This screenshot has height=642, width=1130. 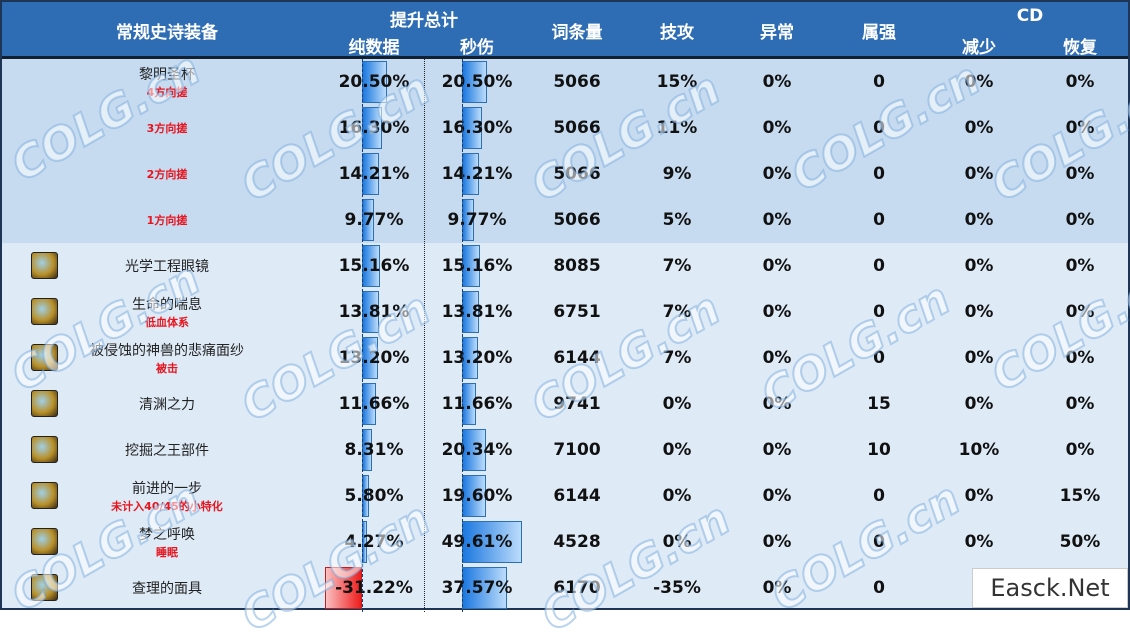 I want to click on equipment-note: 1方向搓, so click(x=167, y=220).